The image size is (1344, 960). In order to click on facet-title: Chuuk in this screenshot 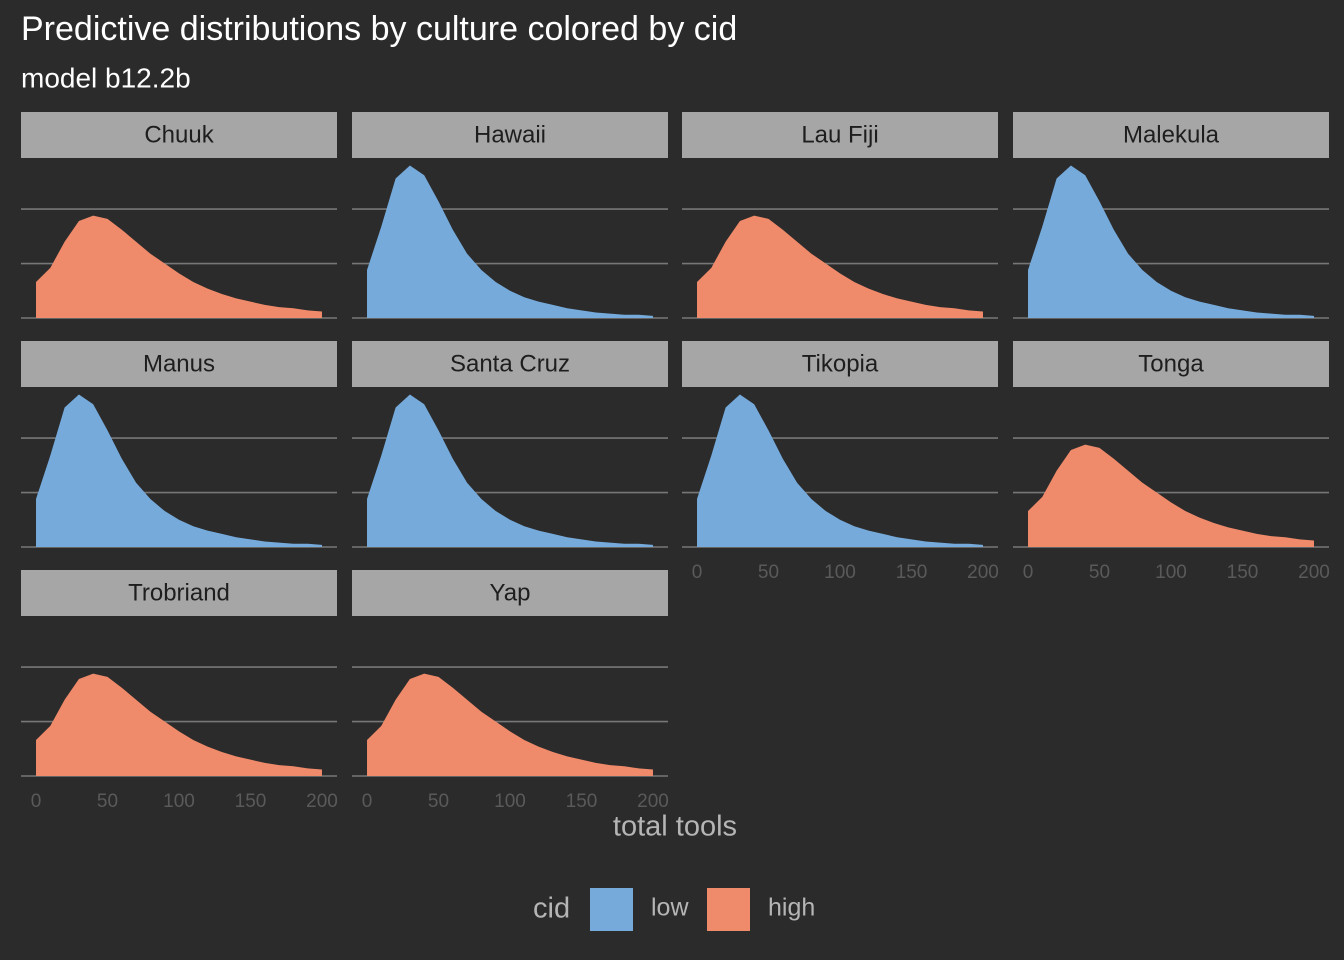, I will do `click(179, 134)`.